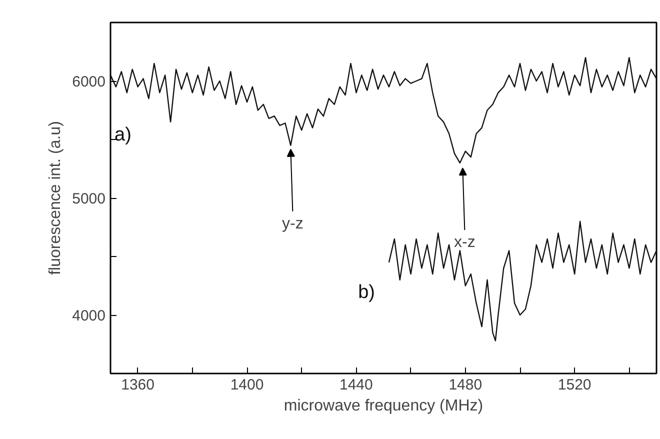 The height and width of the screenshot is (439, 660). What do you see at coordinates (366, 292) in the screenshot?
I see `series-label: b)` at bounding box center [366, 292].